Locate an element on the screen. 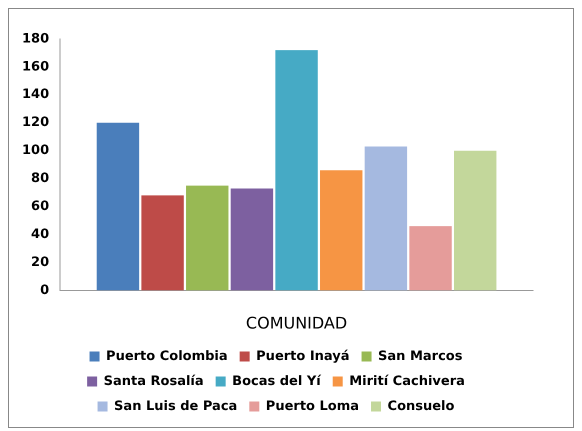 The width and height of the screenshot is (582, 431). y-tick-label: 160 is located at coordinates (36, 66).